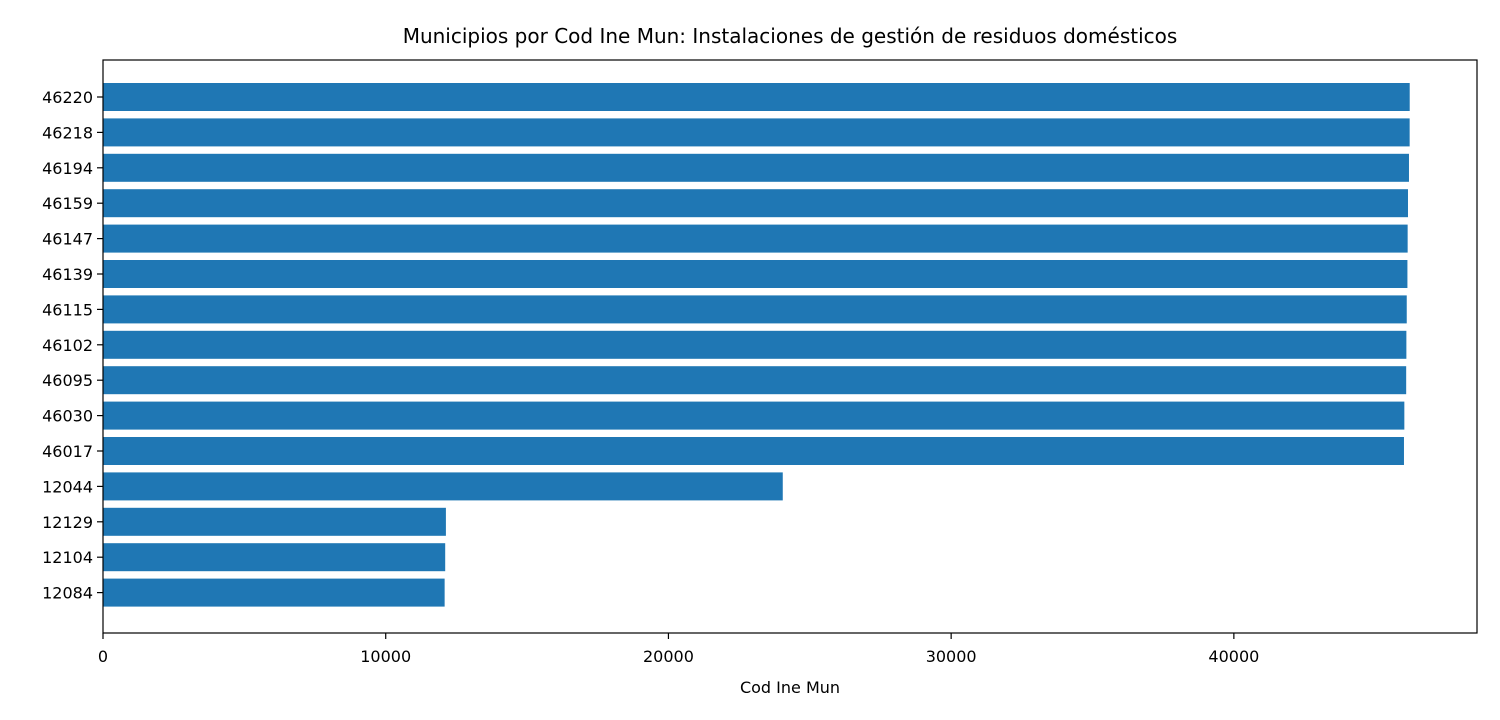 This screenshot has width=1500, height=720. I want to click on y-tick-label: 12104, so click(67, 557).